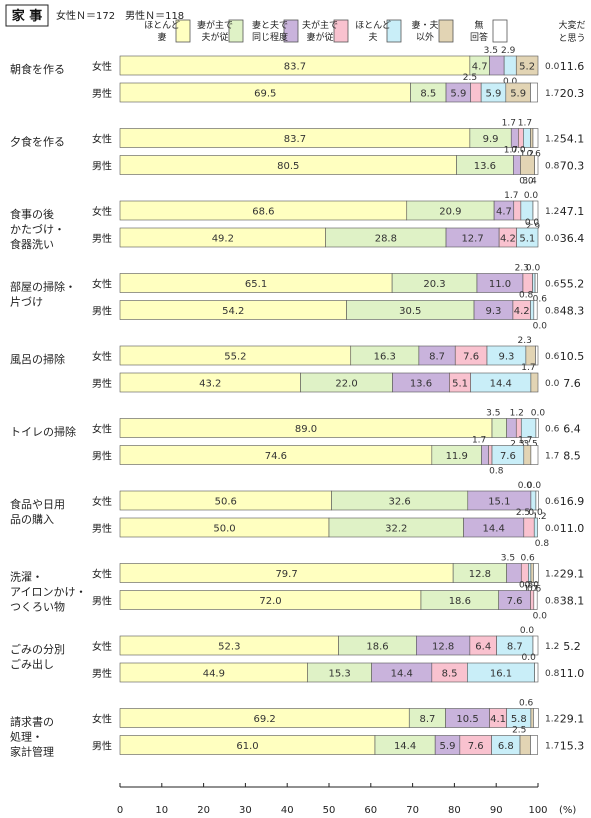 Image resolution: width=591 pixels, height=818 pixels. Describe the element at coordinates (472, 239) in the screenshot. I see `bar-value-label: 12.7` at that location.